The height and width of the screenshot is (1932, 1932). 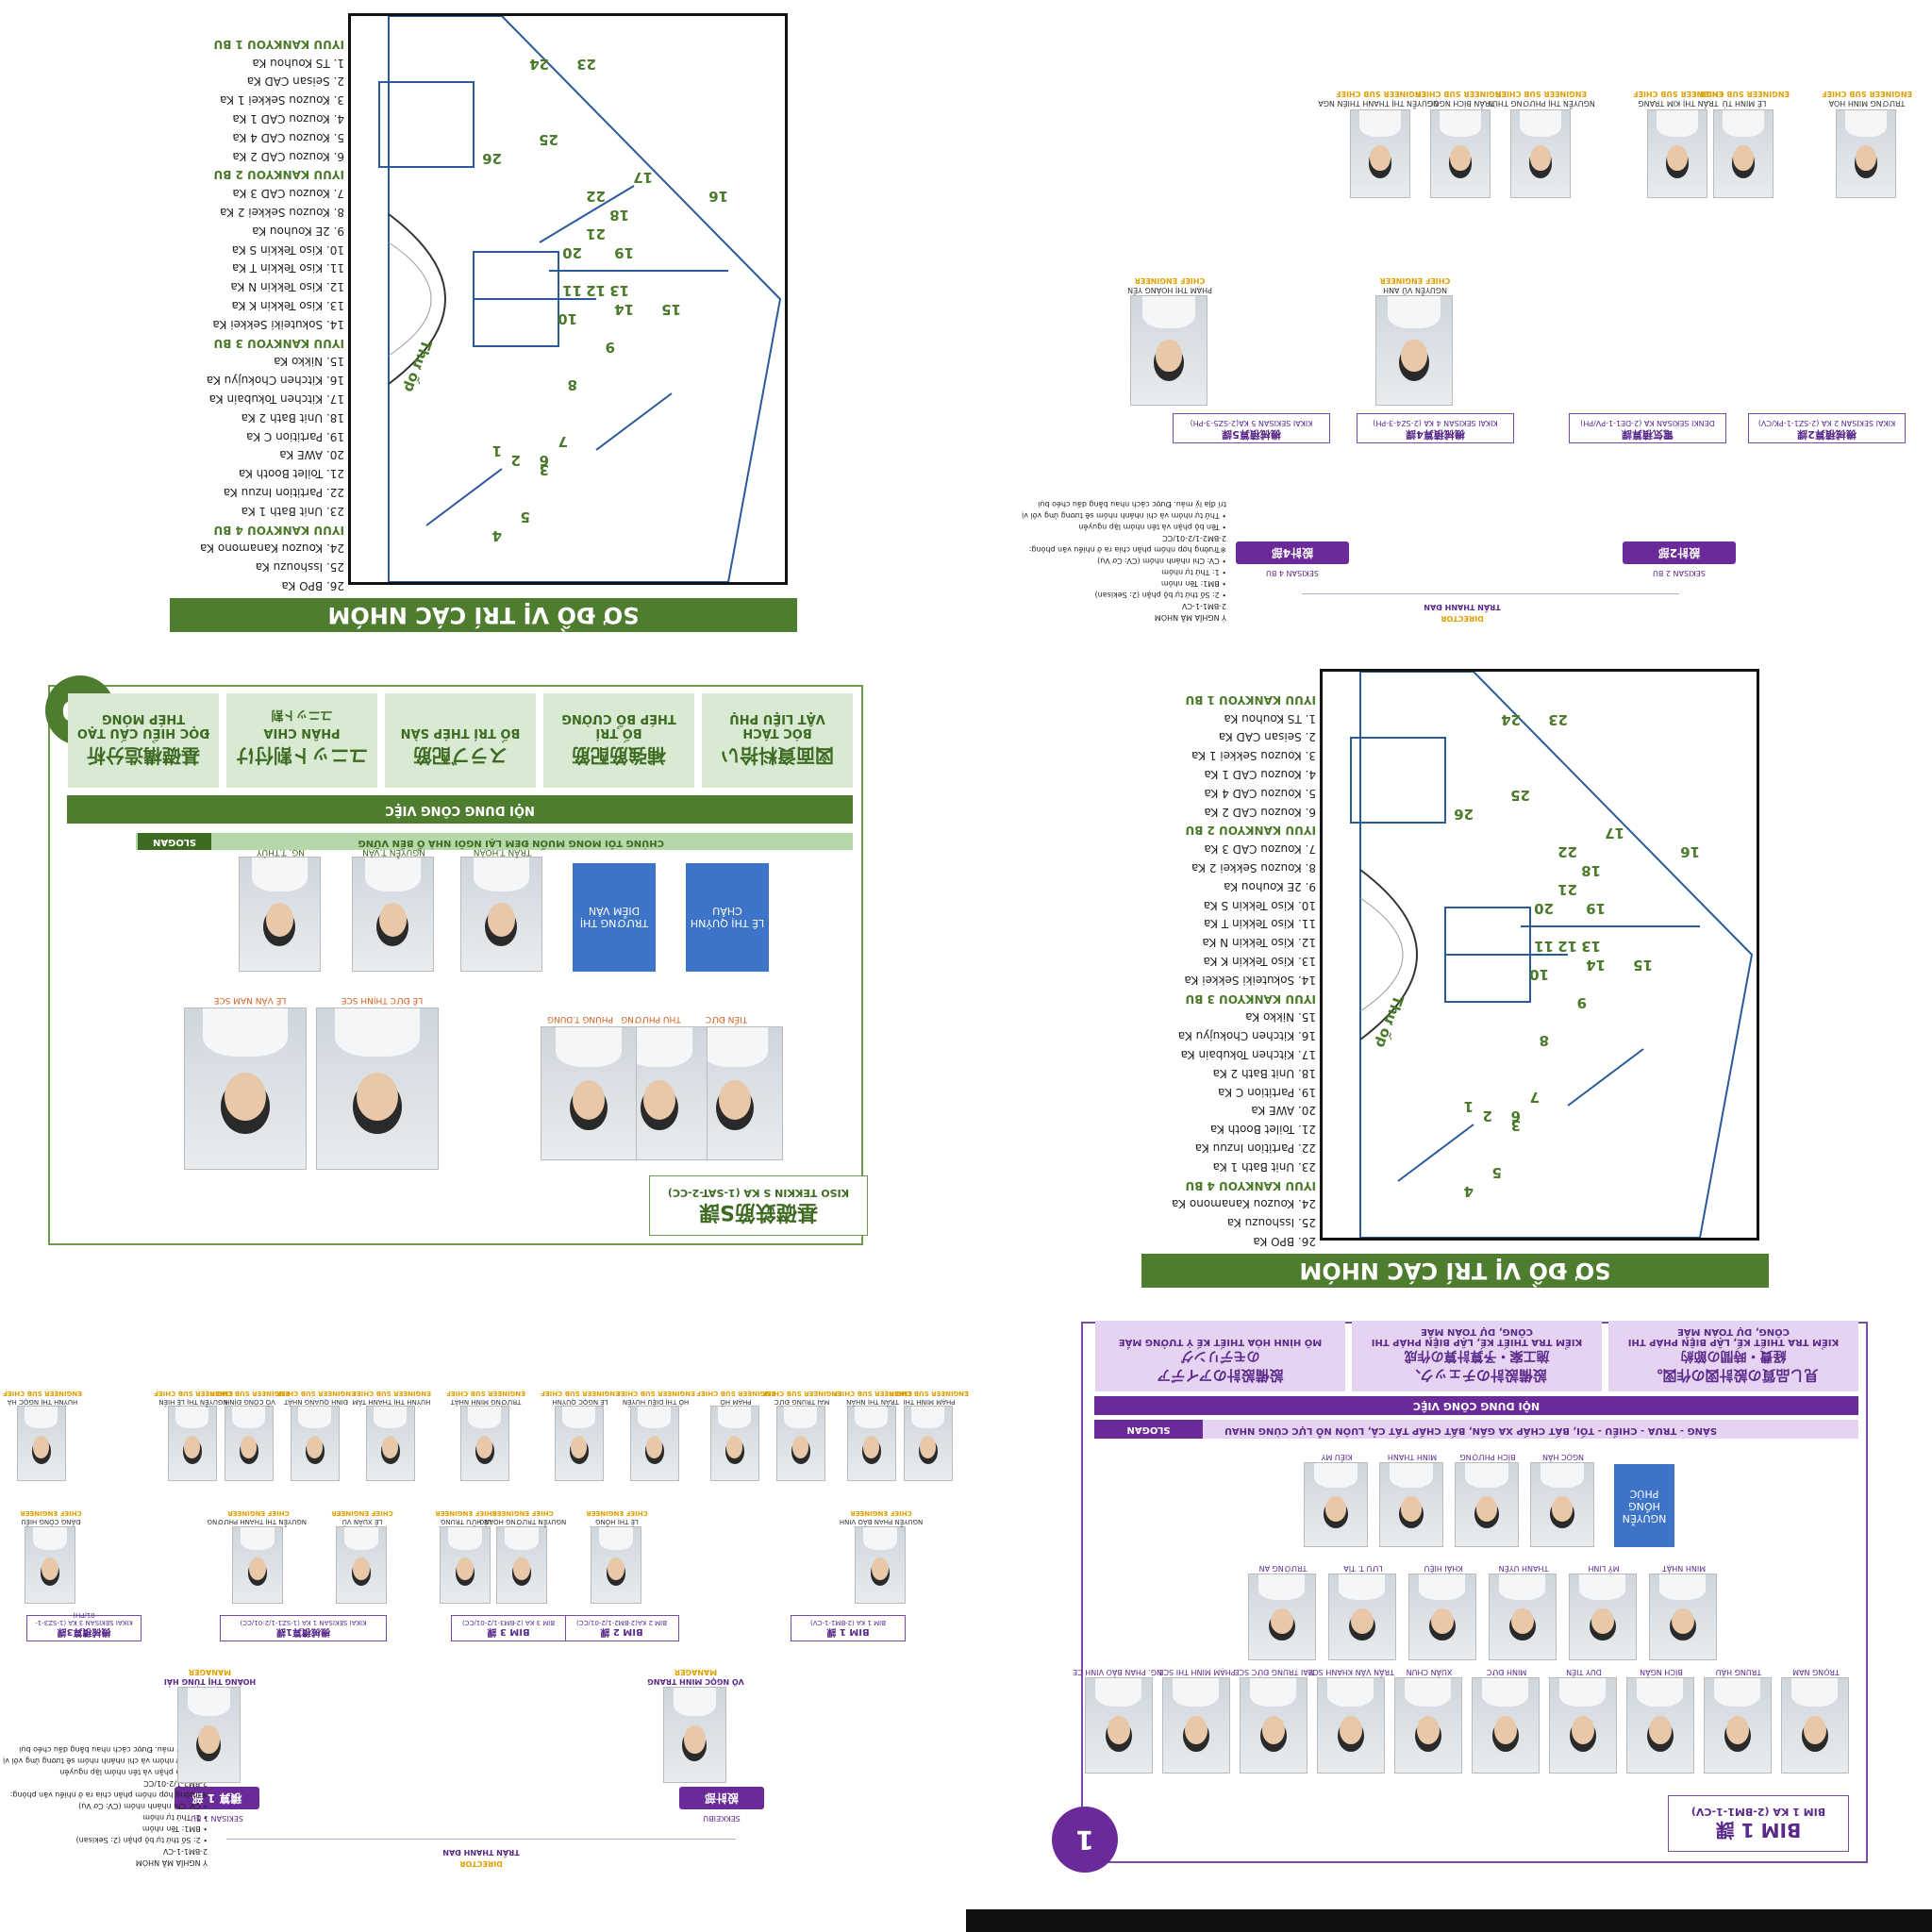 I want to click on card-vn1: KIỂM TRA THIẾT KẾ, LẬP BIỆN PHÁP THI, so click(x=1733, y=1342).